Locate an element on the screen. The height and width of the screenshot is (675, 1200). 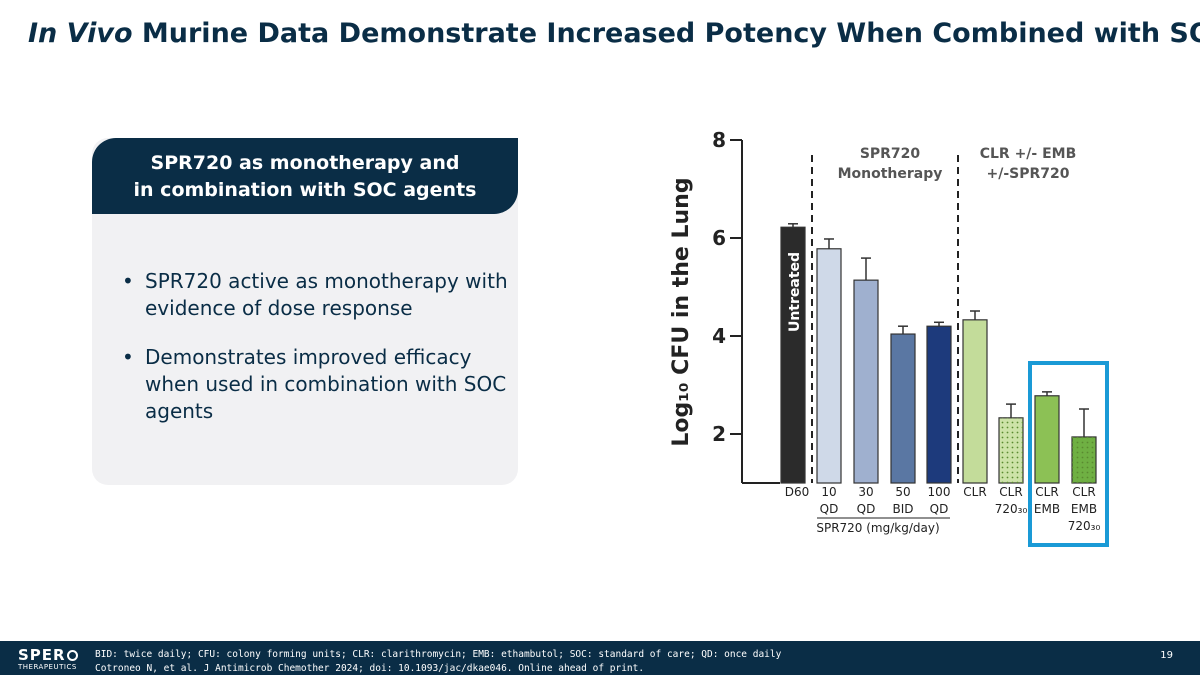
heading-line: SPR720 as monotherapy and is located at coordinates (305, 163).